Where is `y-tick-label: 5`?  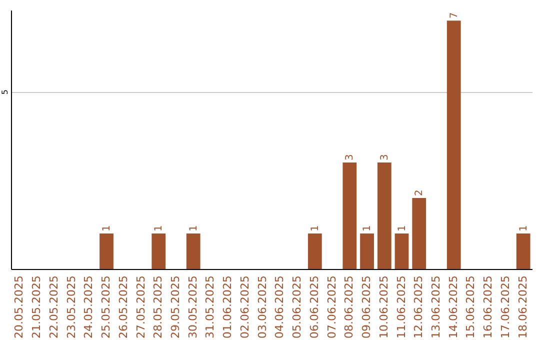 y-tick-label: 5 is located at coordinates (5, 92).